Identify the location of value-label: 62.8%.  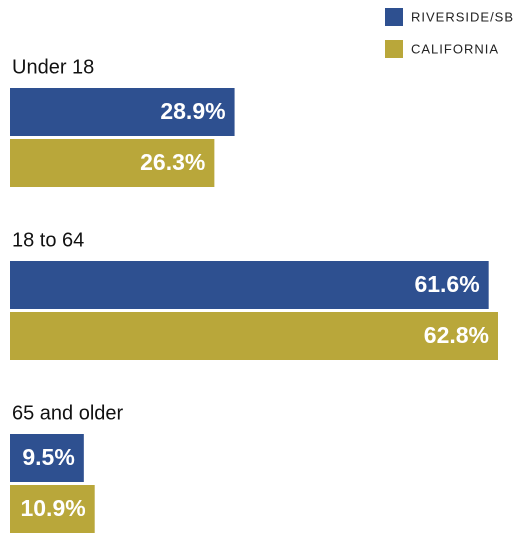
(456, 335).